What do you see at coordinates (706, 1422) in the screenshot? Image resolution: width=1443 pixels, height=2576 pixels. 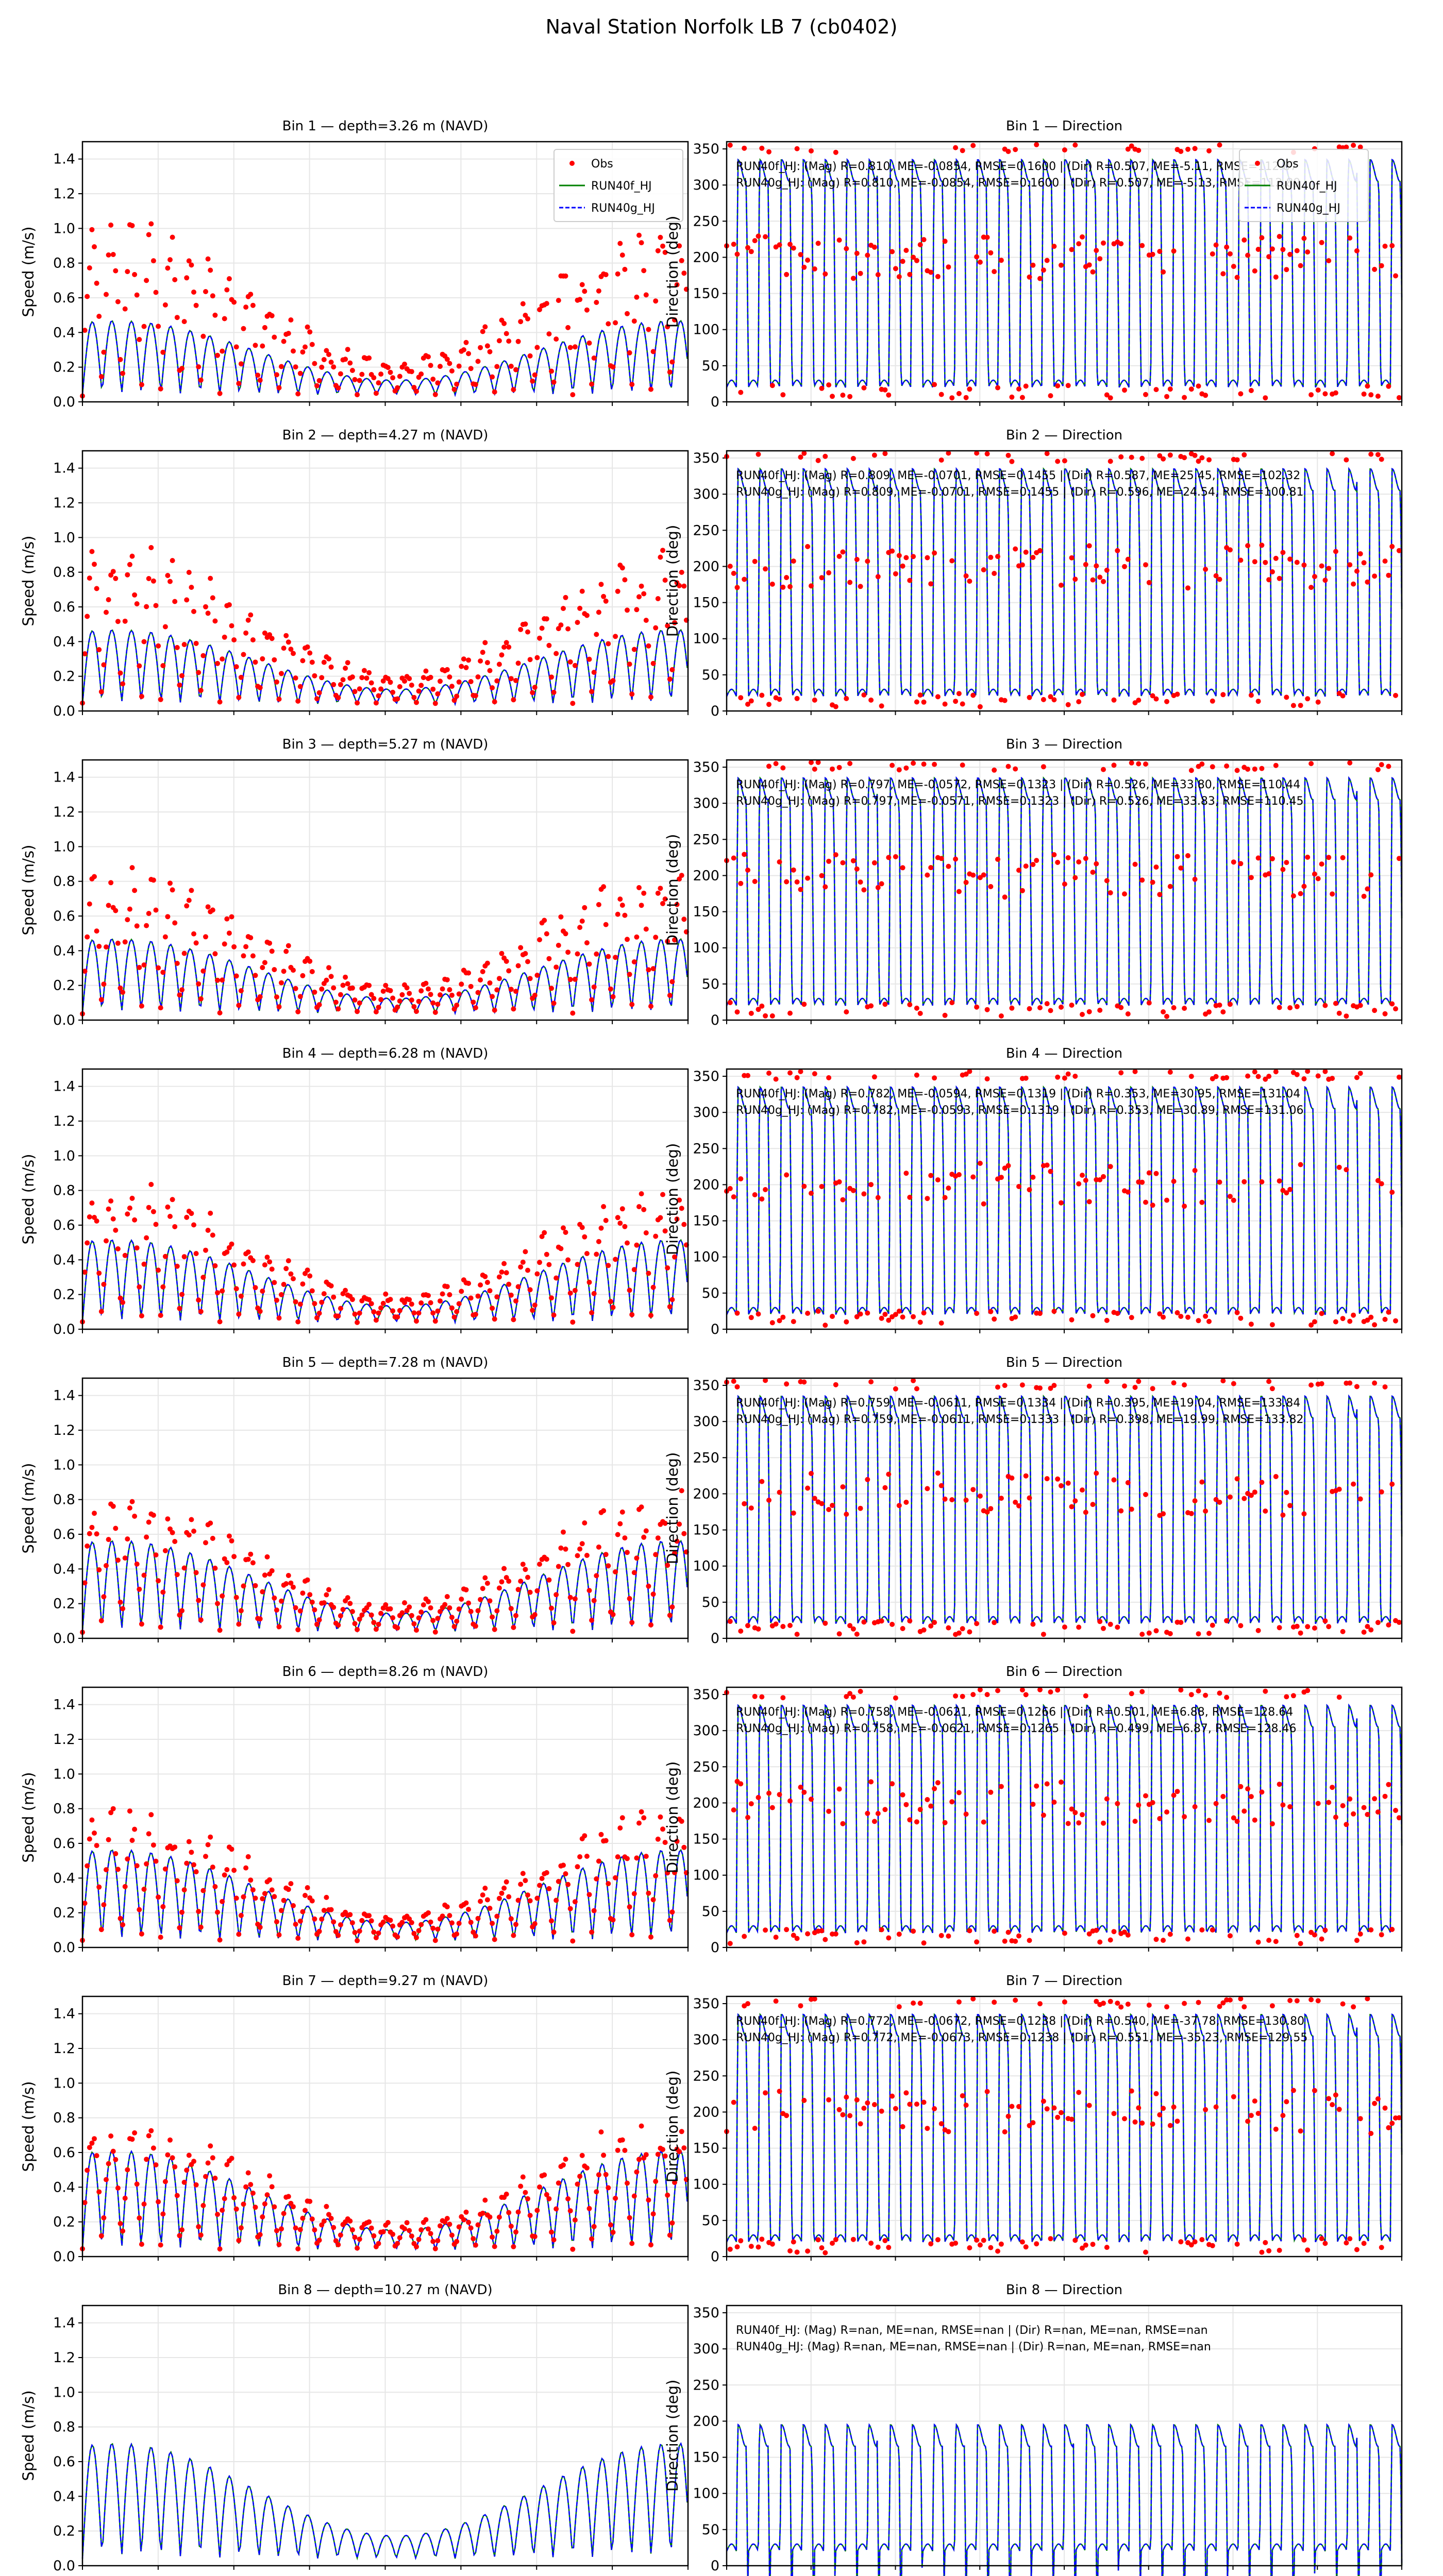 I see `y-tick-label: 300` at bounding box center [706, 1422].